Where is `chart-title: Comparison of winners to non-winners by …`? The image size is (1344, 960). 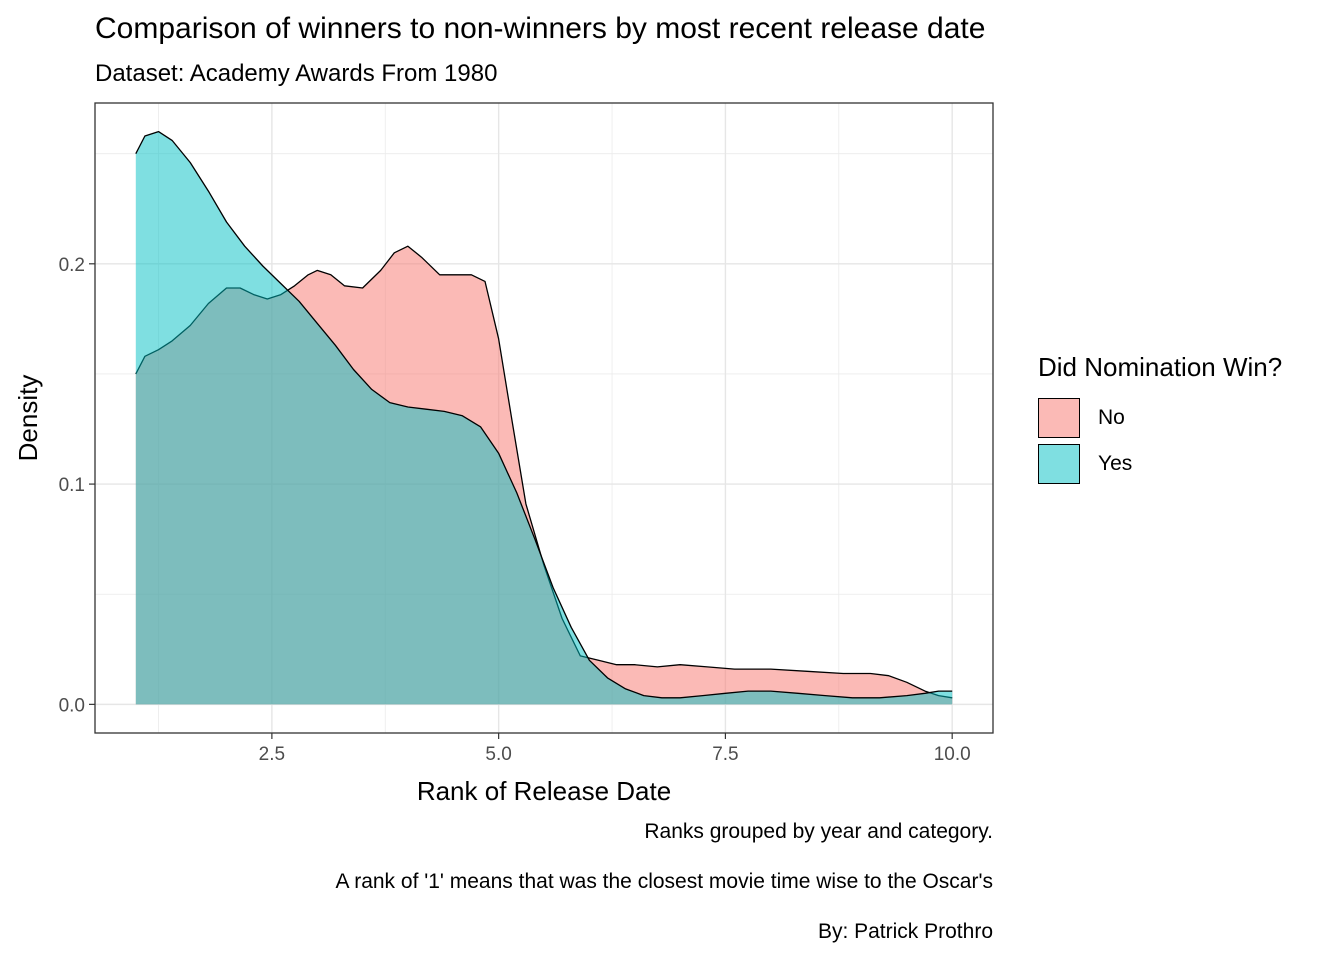
chart-title: Comparison of winners to non-winners by … is located at coordinates (540, 28).